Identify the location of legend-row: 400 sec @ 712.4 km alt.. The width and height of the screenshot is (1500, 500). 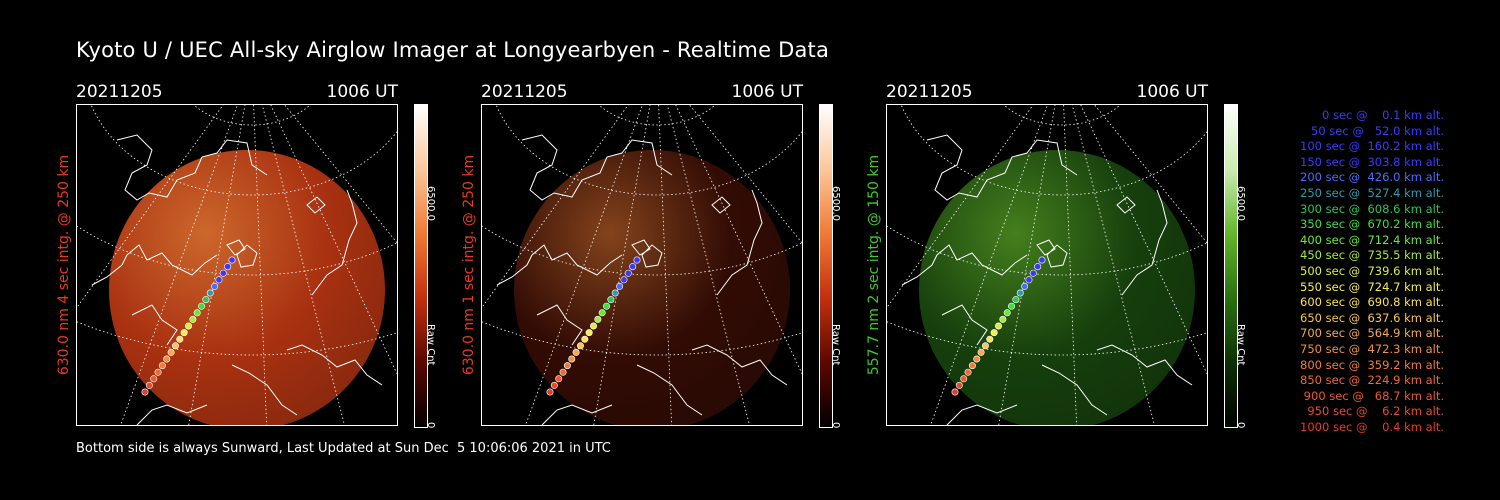
(1370, 239).